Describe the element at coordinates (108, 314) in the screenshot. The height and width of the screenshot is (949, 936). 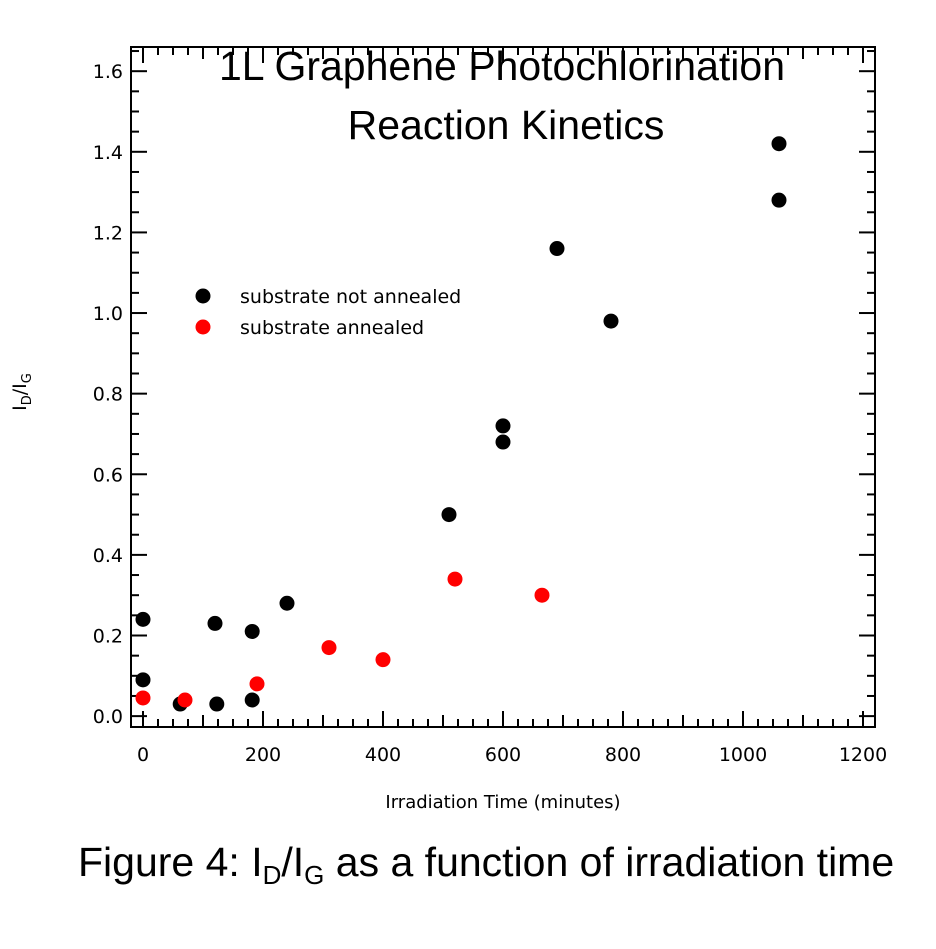
I see `y-tick-label: 1.0` at that location.